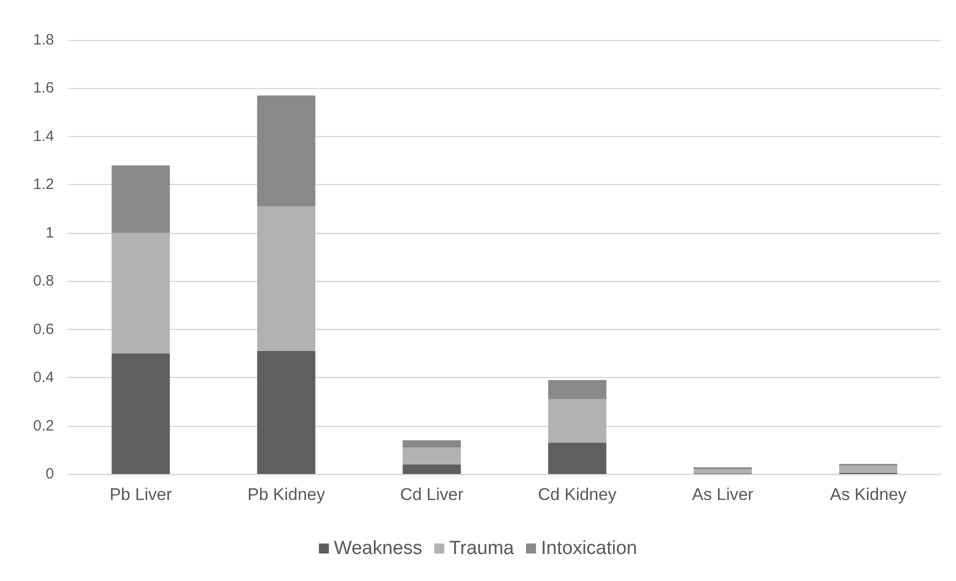  I want to click on y-tick-label: 1.8, so click(43, 40).